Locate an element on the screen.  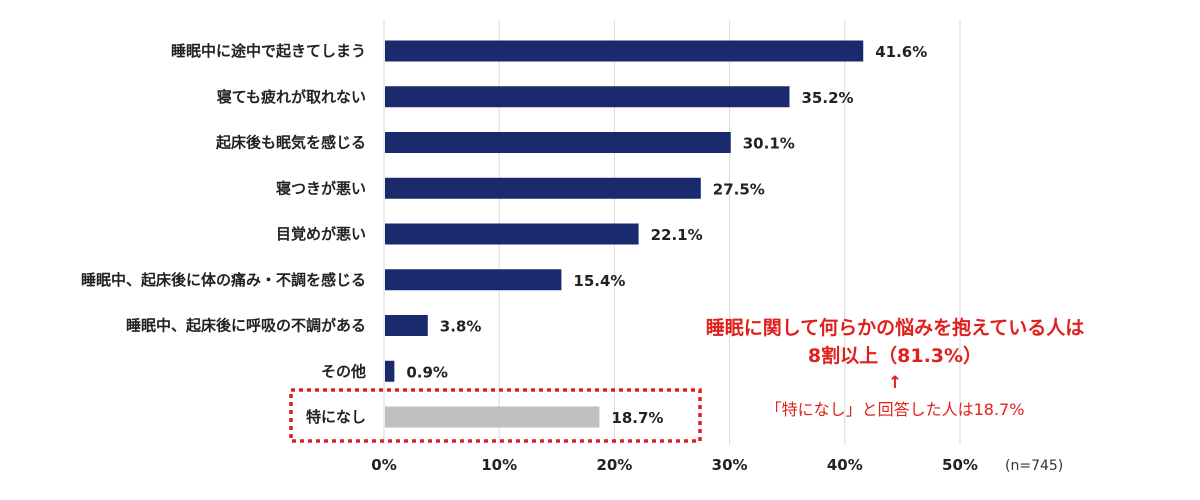
x-tick-label: 10% is located at coordinates (499, 465).